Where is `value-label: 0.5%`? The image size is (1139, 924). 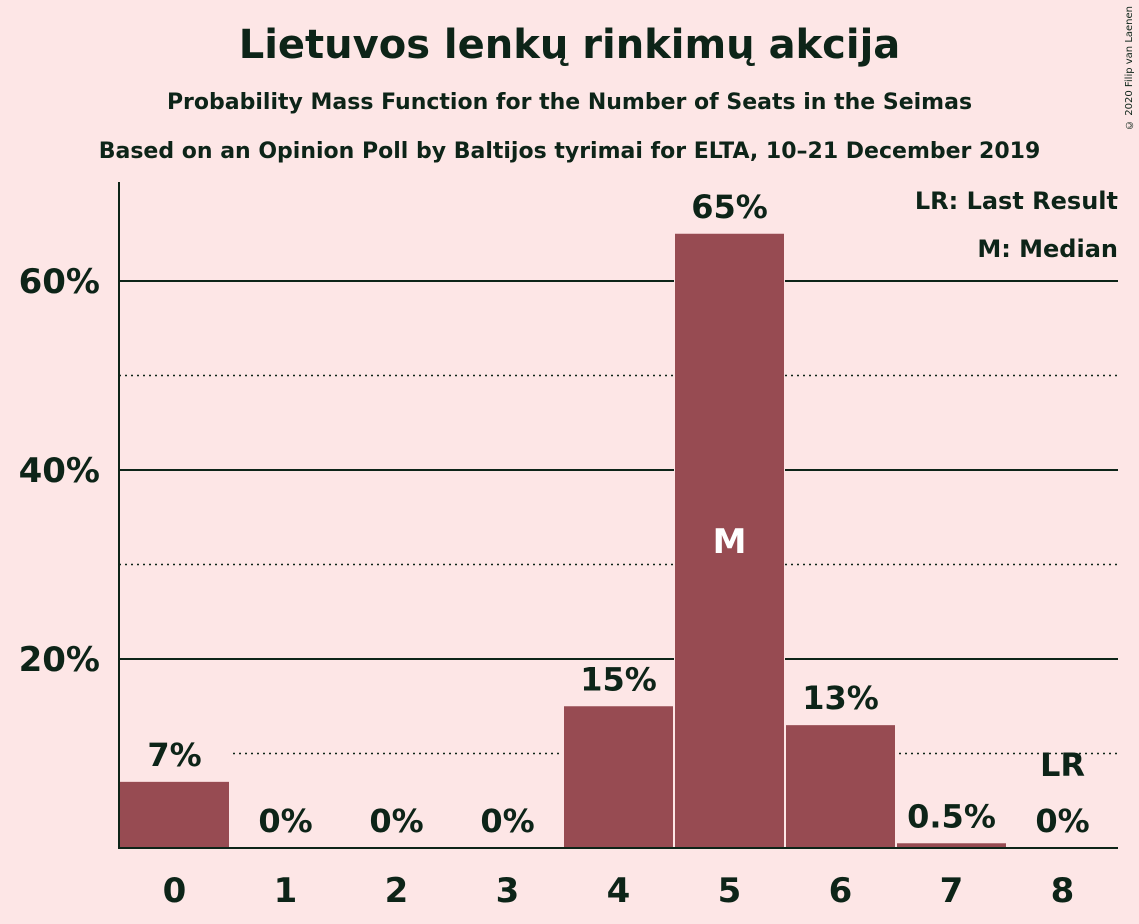 value-label: 0.5% is located at coordinates (951, 816).